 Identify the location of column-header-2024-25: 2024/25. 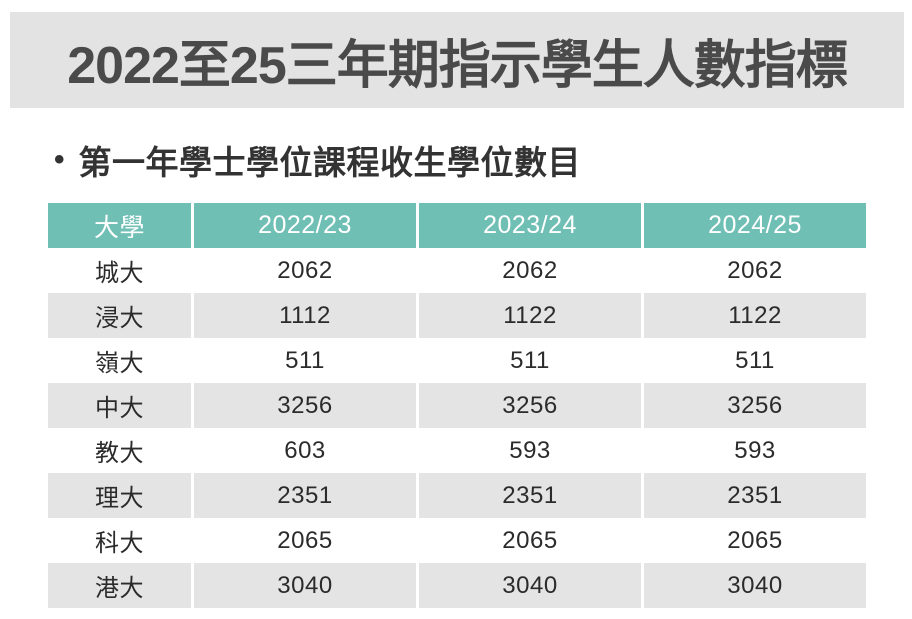
(753, 225).